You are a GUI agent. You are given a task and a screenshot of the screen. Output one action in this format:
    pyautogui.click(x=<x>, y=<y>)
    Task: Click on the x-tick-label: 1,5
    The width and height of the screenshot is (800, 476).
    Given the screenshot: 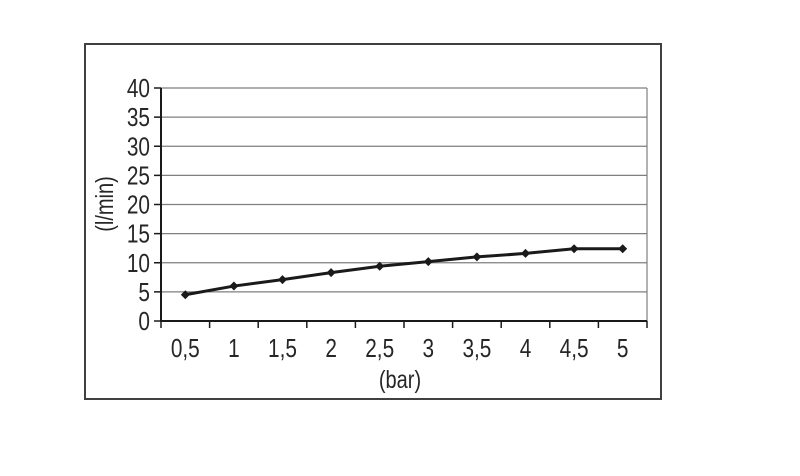 What is the action you would take?
    pyautogui.click(x=282, y=348)
    